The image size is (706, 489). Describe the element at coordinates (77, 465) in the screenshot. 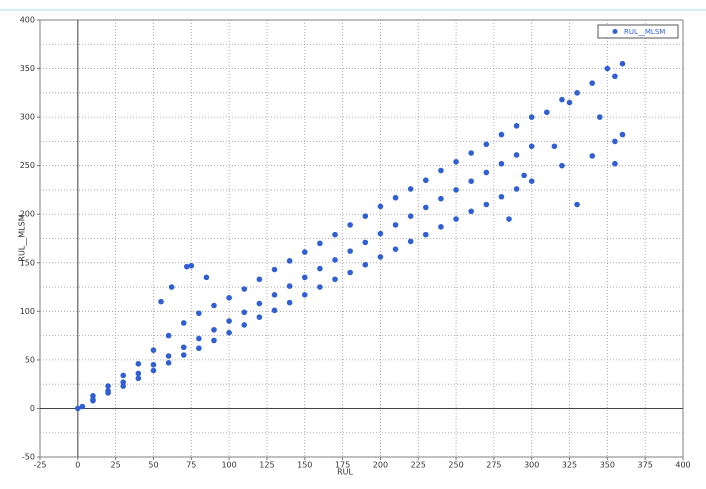

I see `x-tick-label: 0` at that location.